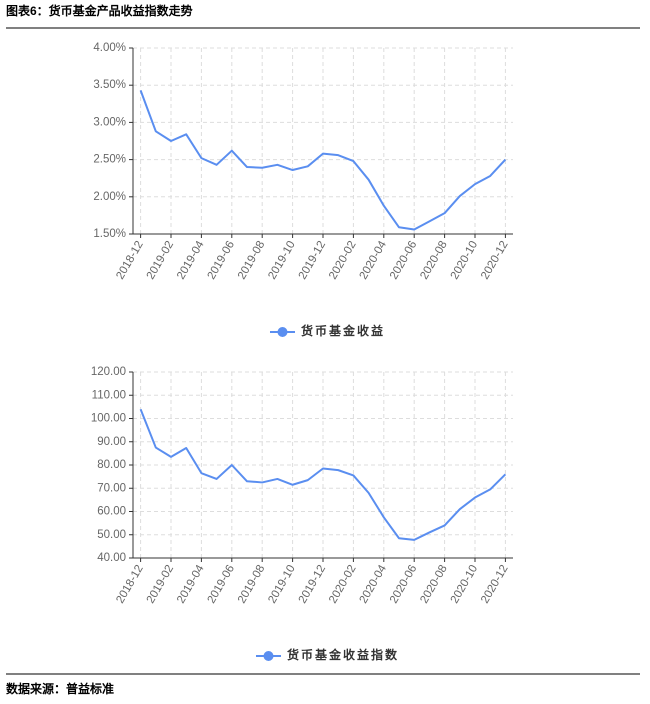 This screenshot has width=650, height=704. Describe the element at coordinates (111, 488) in the screenshot. I see `y-tick-label: 70.00` at that location.